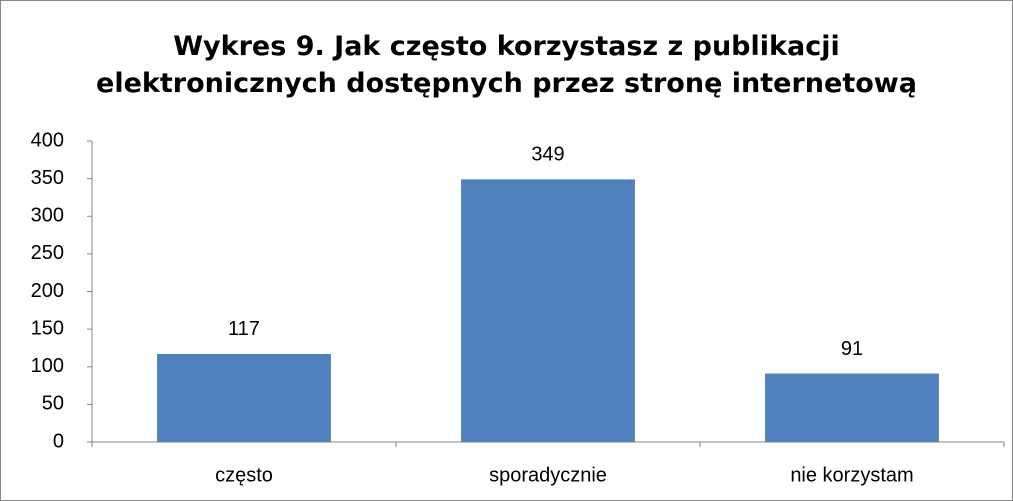 Image resolution: width=1013 pixels, height=501 pixels. Describe the element at coordinates (244, 475) in the screenshot. I see `x-tick-label: często` at that location.